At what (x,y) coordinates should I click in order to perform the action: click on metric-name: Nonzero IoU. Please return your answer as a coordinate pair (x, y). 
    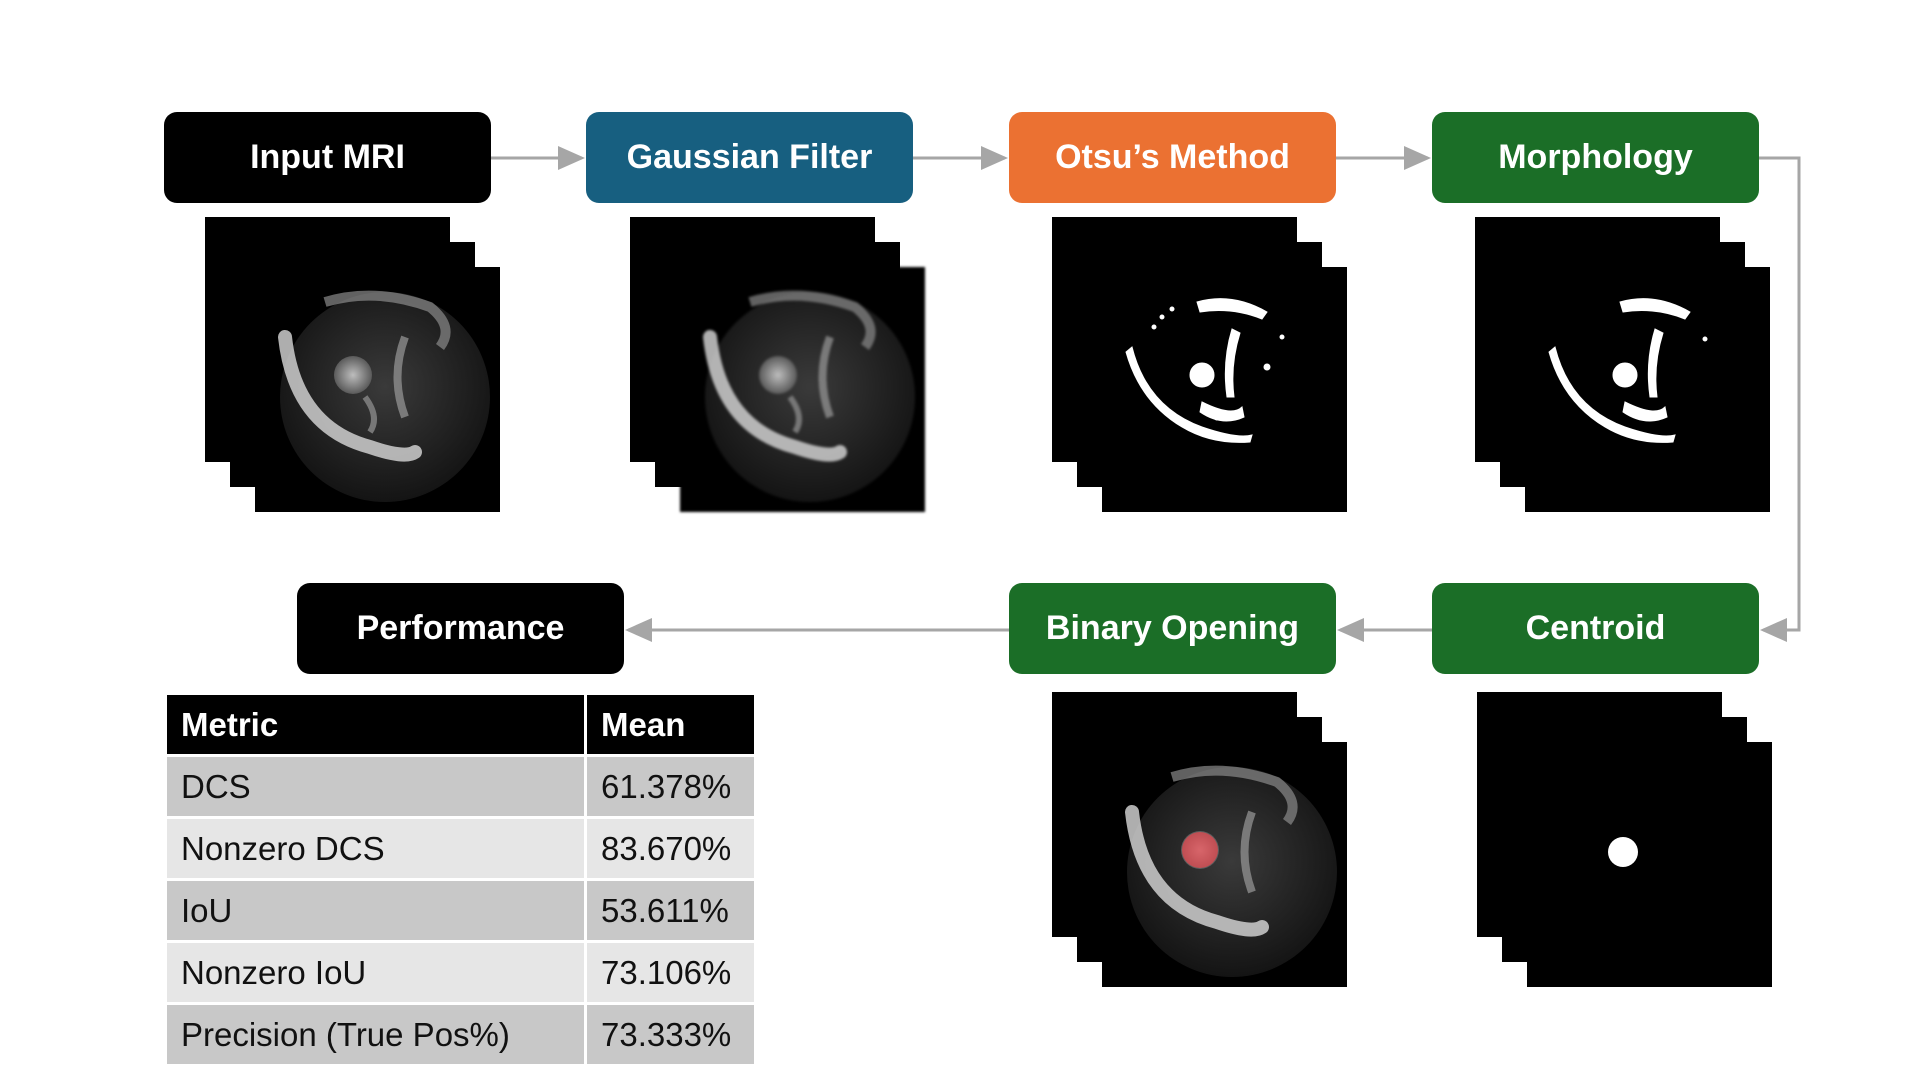
    Looking at the image, I should click on (375, 972).